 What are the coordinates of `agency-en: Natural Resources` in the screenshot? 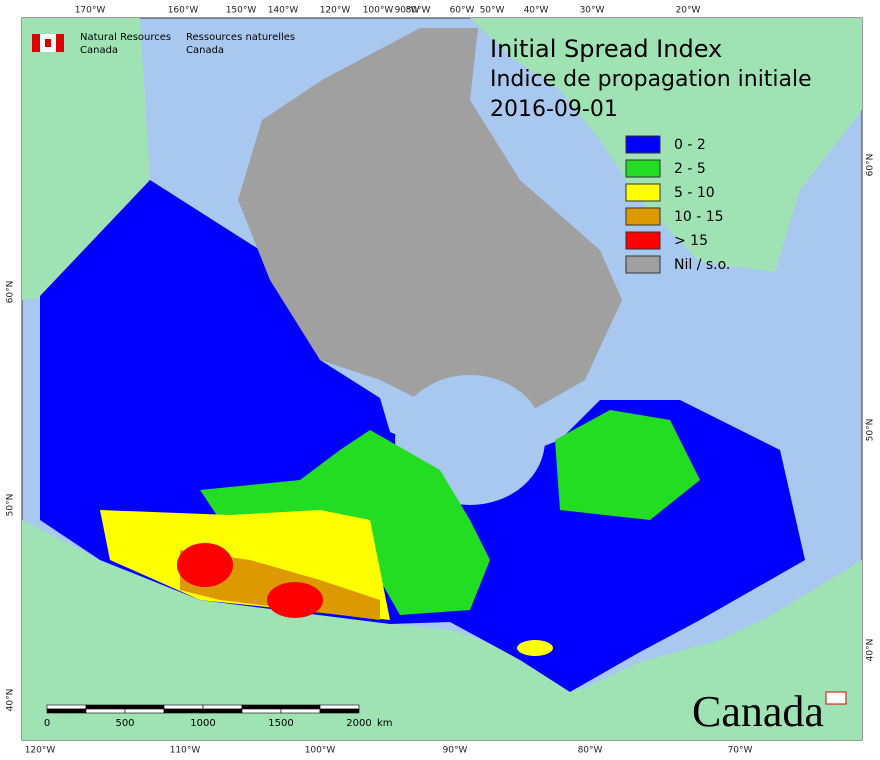 It's located at (125, 37).